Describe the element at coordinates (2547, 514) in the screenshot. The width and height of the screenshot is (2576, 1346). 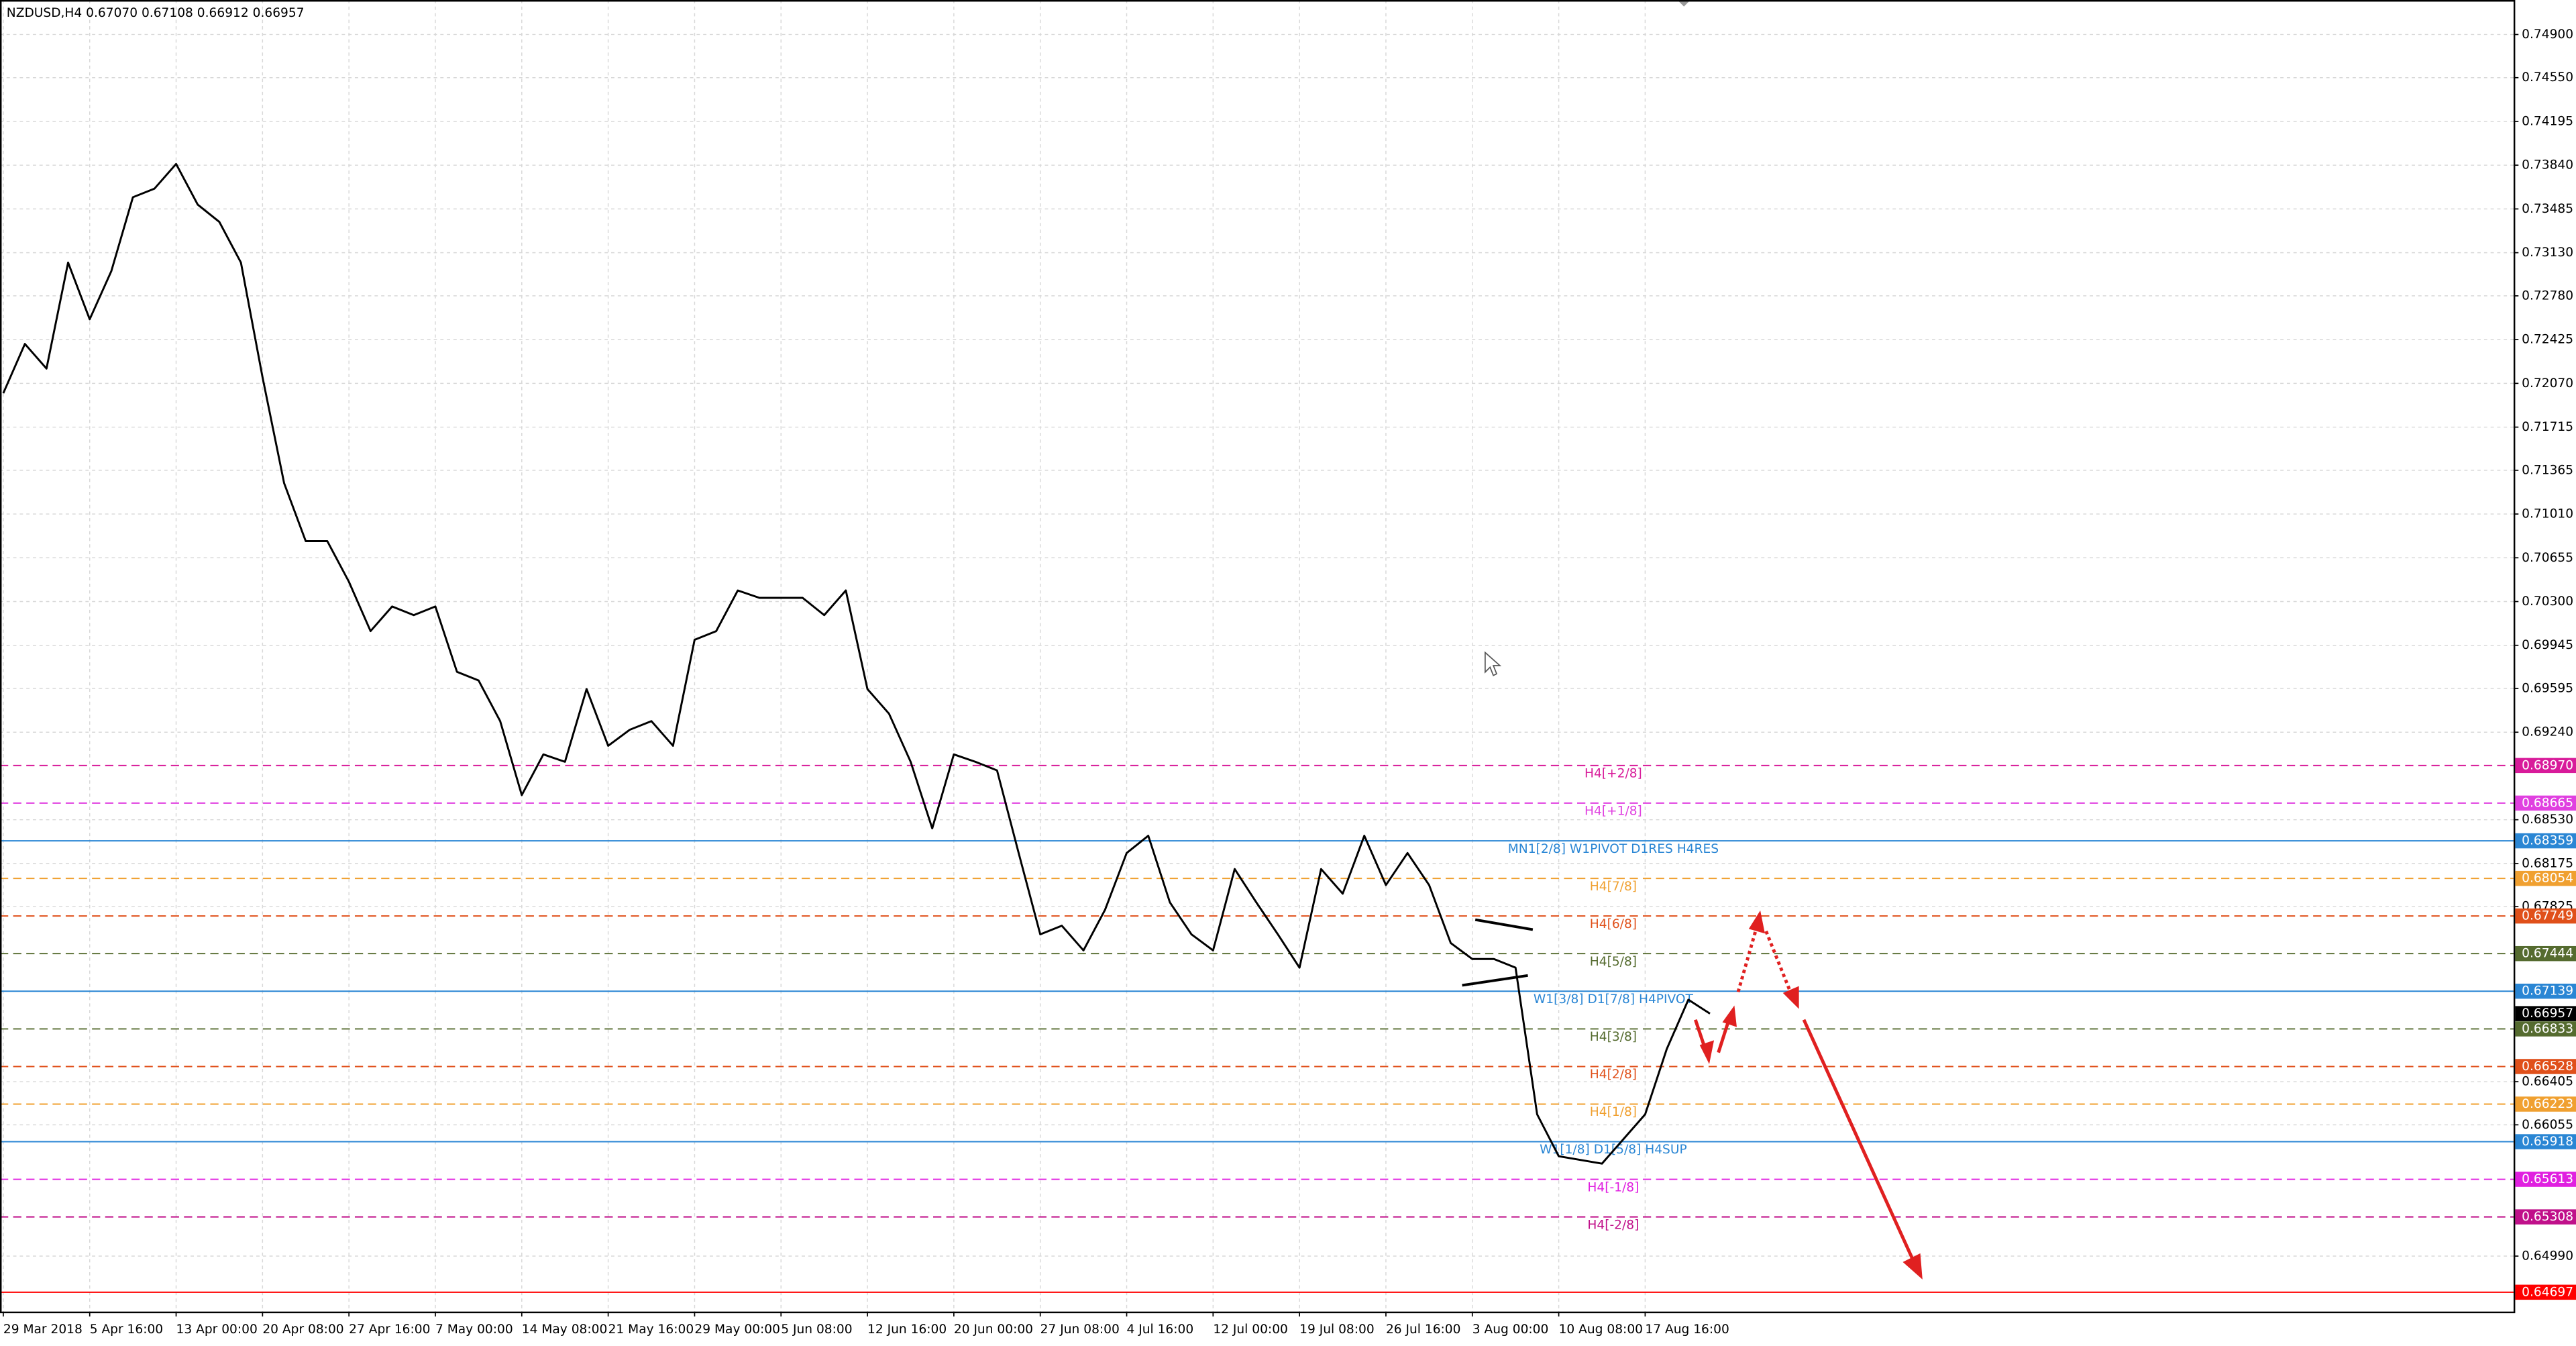
I see `y-tick-label: 0.71010` at that location.